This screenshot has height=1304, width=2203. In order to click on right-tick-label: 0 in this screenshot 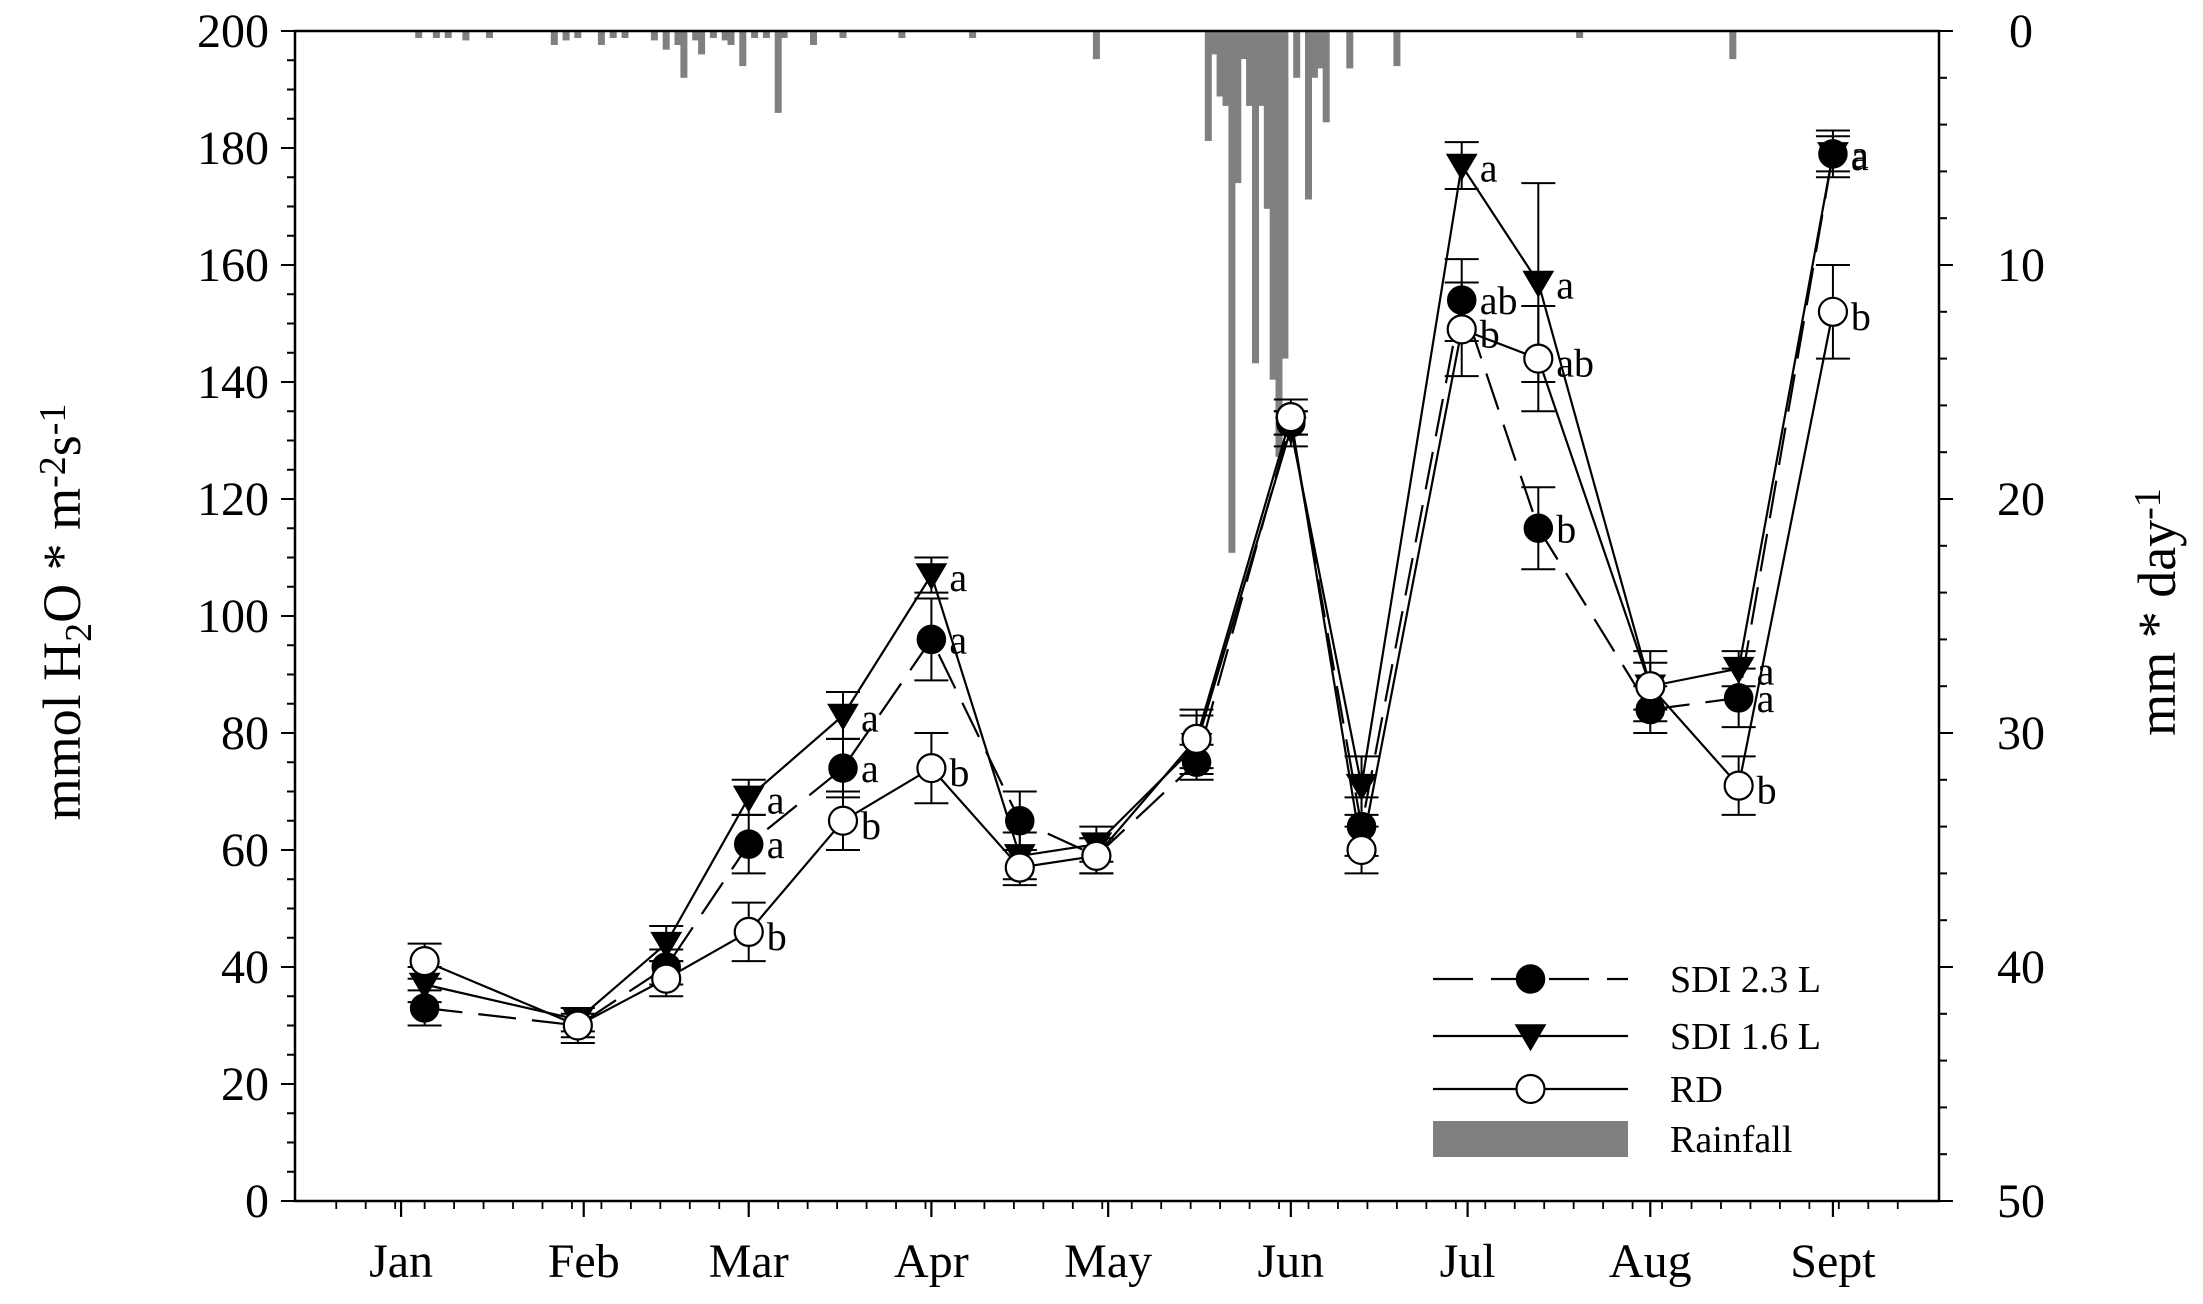, I will do `click(2021, 31)`.